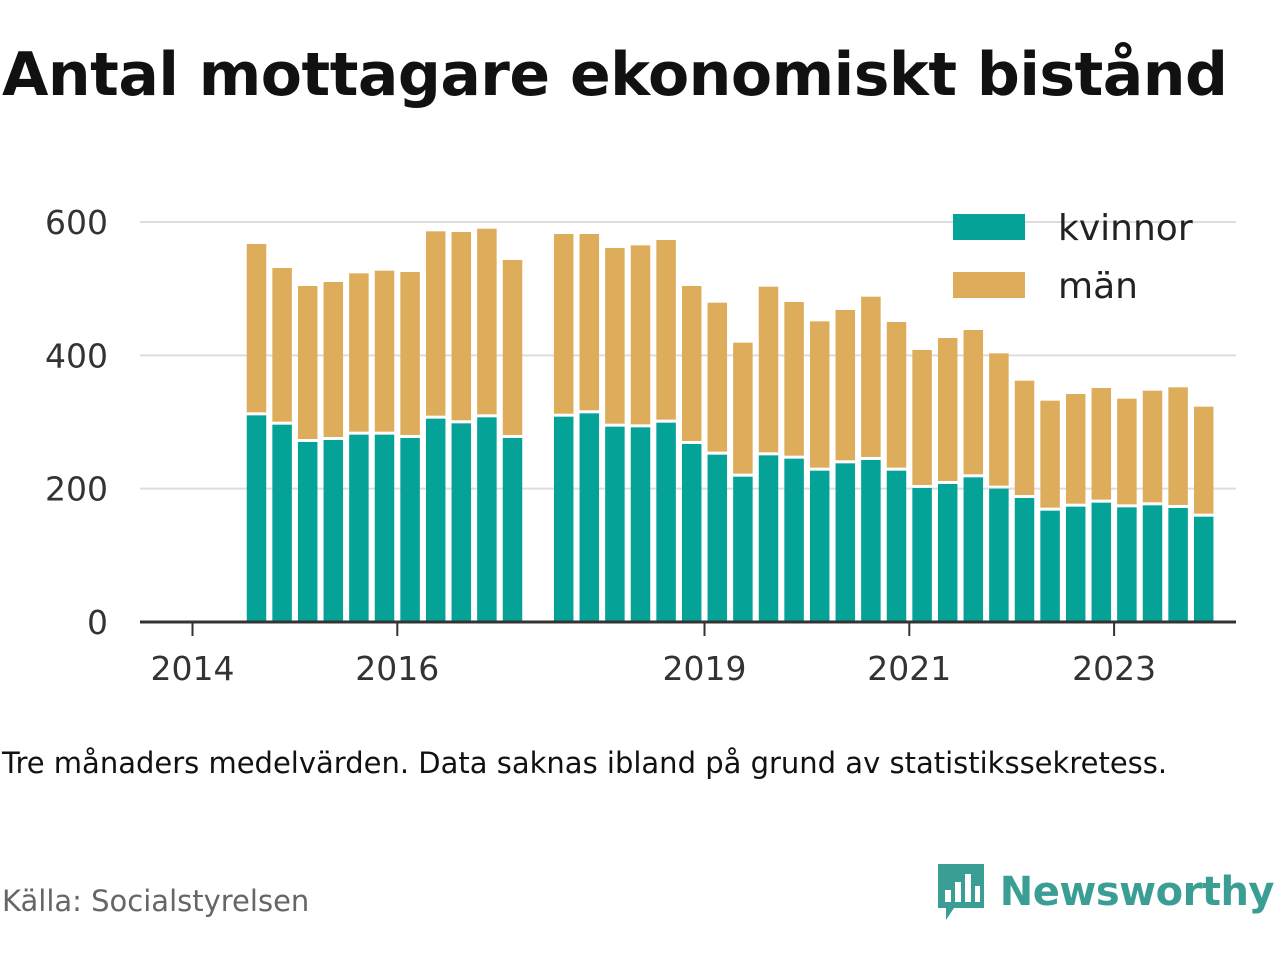 This screenshot has width=1280, height=960. What do you see at coordinates (76, 355) in the screenshot?
I see `y-tick-label: 400` at bounding box center [76, 355].